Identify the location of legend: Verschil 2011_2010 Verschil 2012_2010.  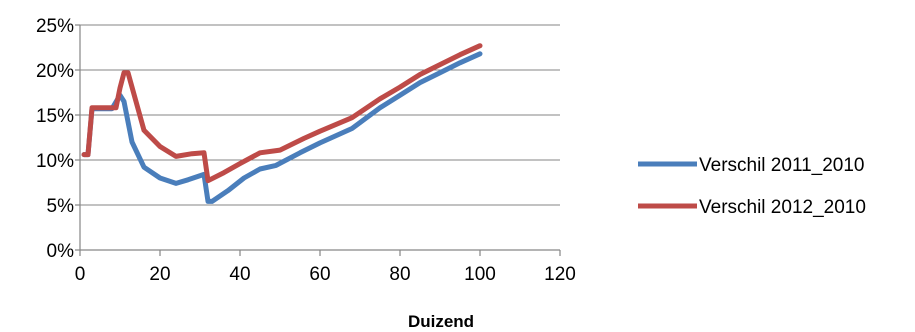
(752, 186).